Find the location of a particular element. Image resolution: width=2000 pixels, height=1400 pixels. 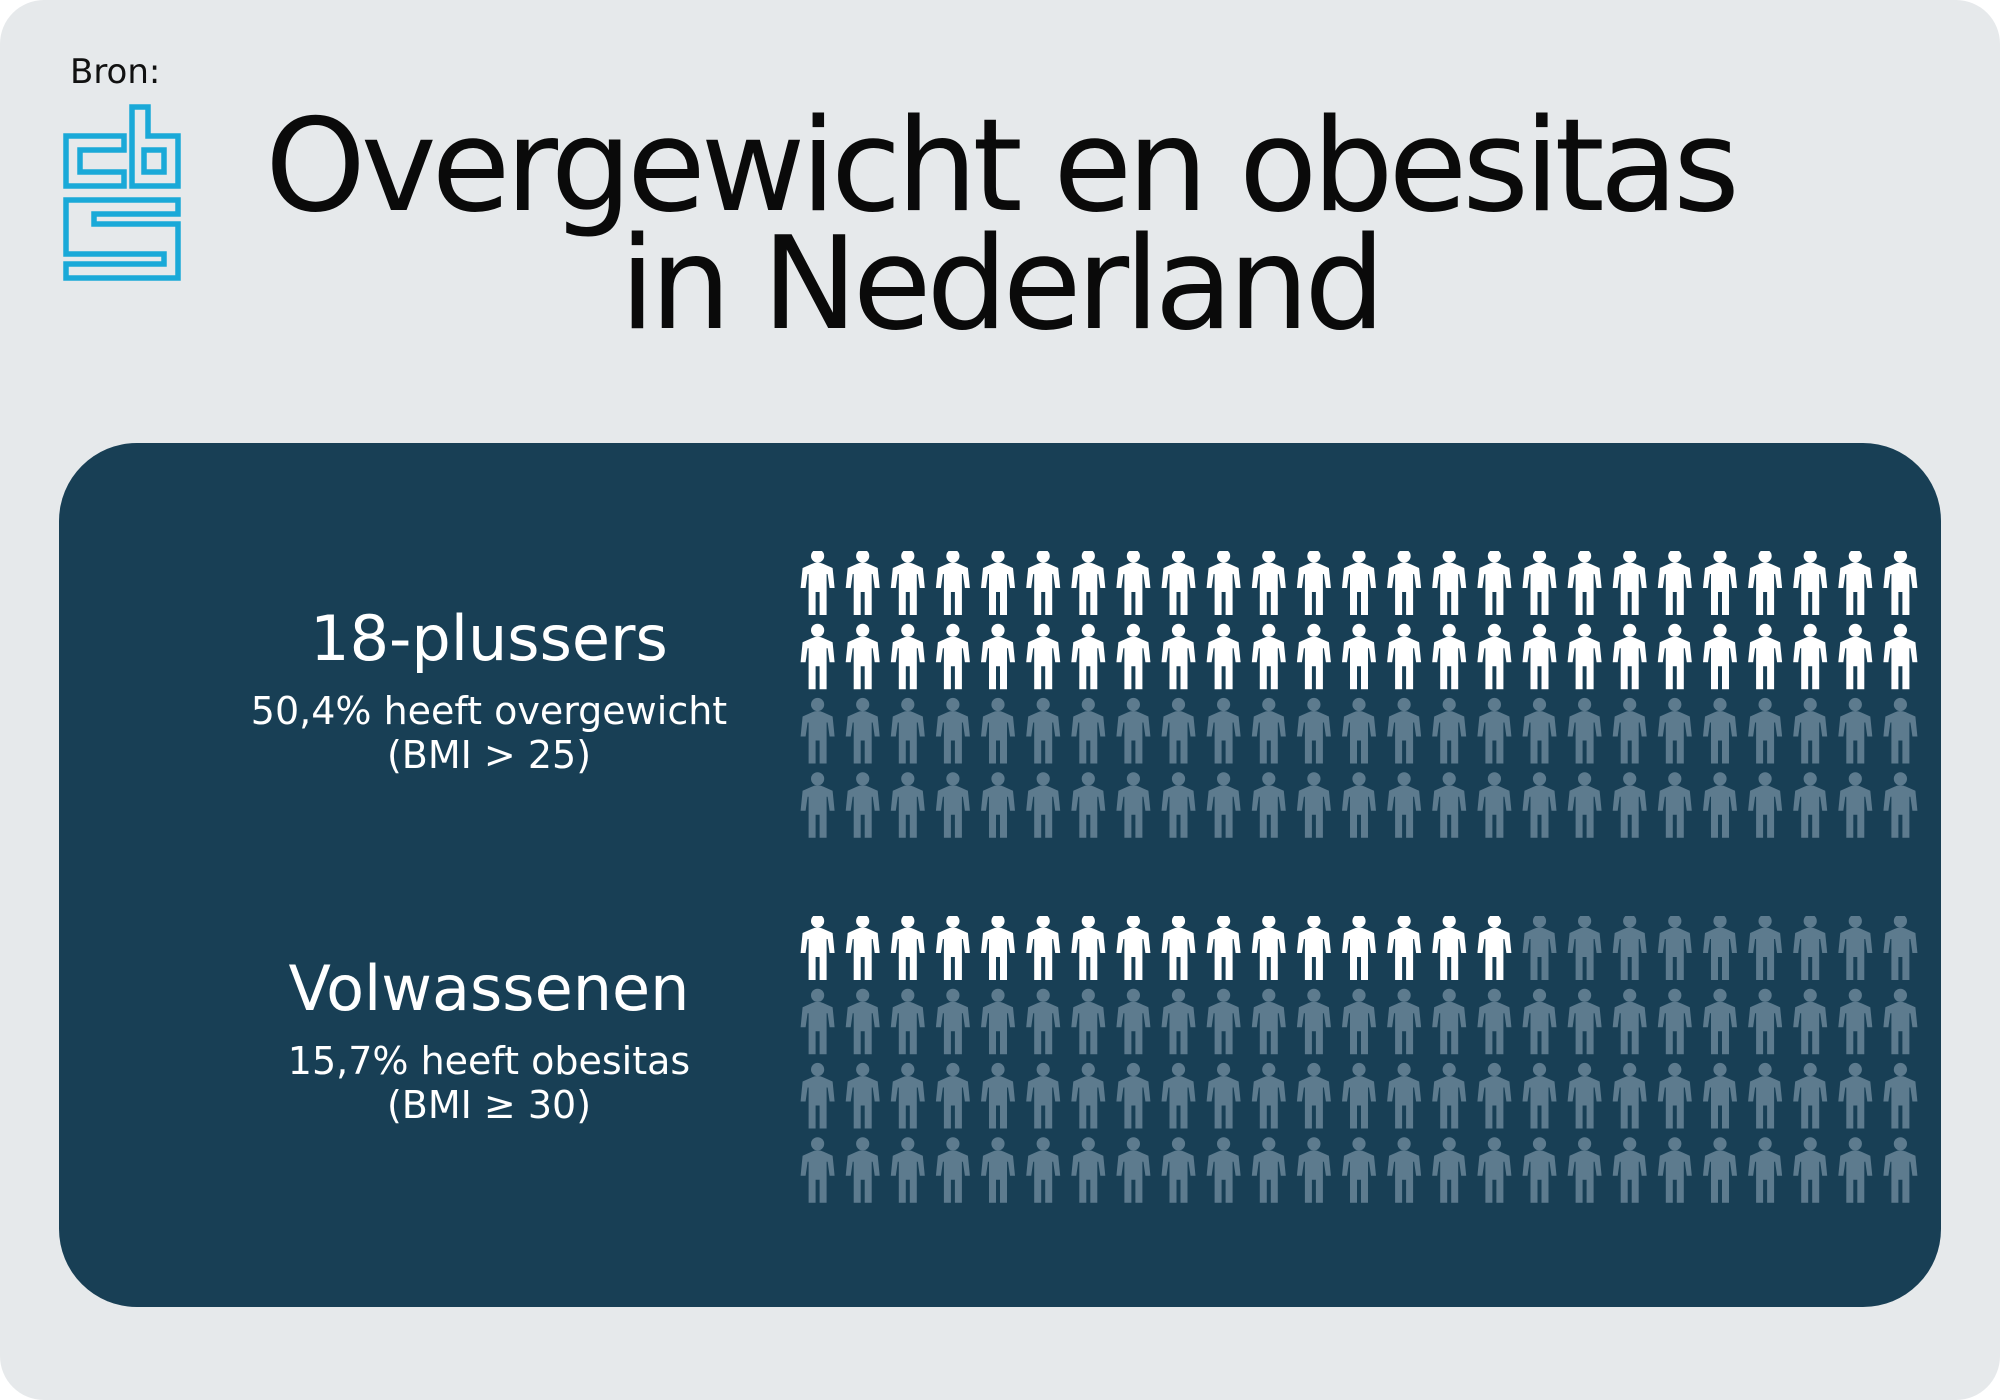

description-line-2: (BMI ≥ 30) is located at coordinates (489, 1105).